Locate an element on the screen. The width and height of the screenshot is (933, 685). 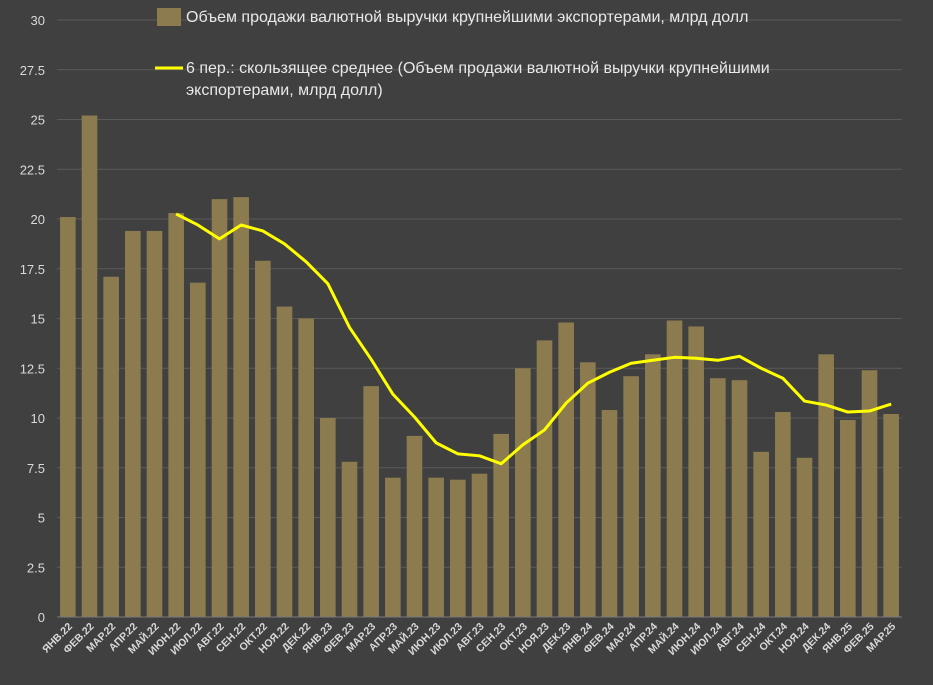
y-tick-label: 25 is located at coordinates (38, 120).